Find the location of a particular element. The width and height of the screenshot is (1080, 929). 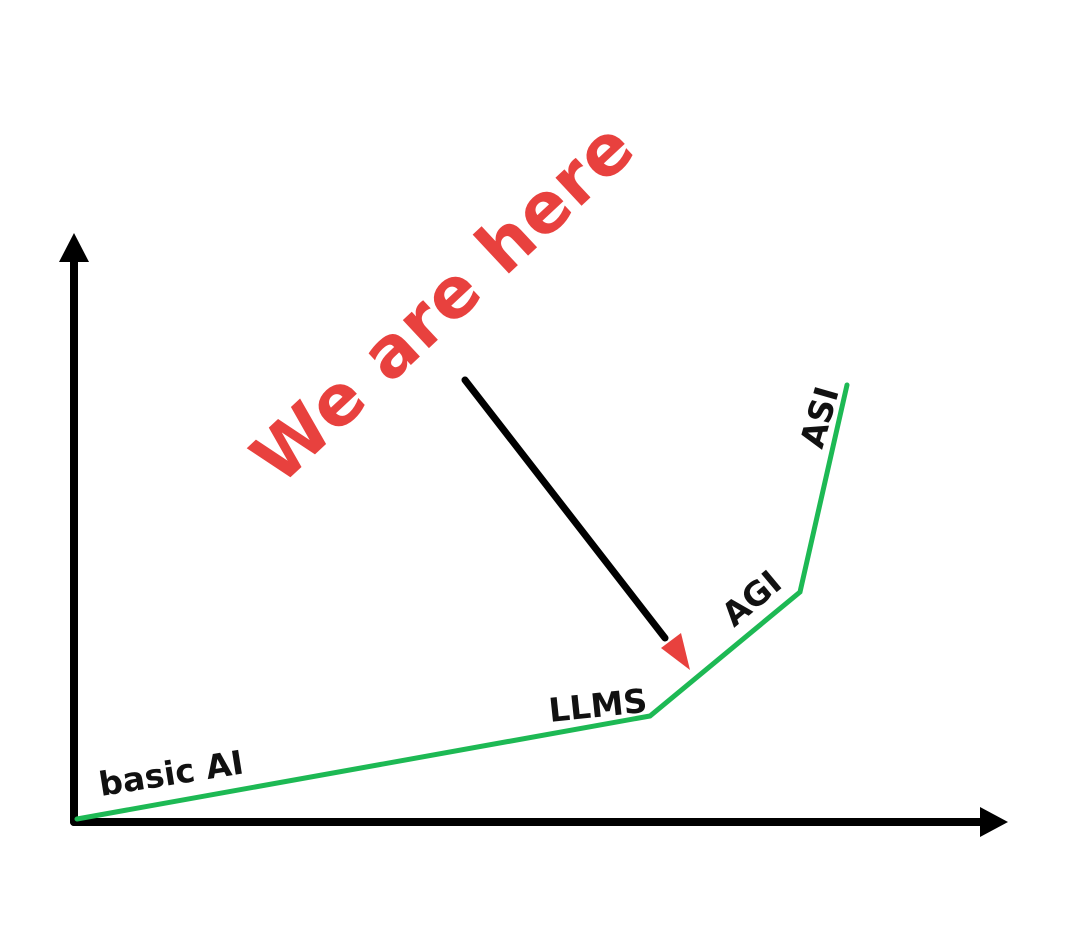

pointer-arrowhead-icon is located at coordinates (675, 651).